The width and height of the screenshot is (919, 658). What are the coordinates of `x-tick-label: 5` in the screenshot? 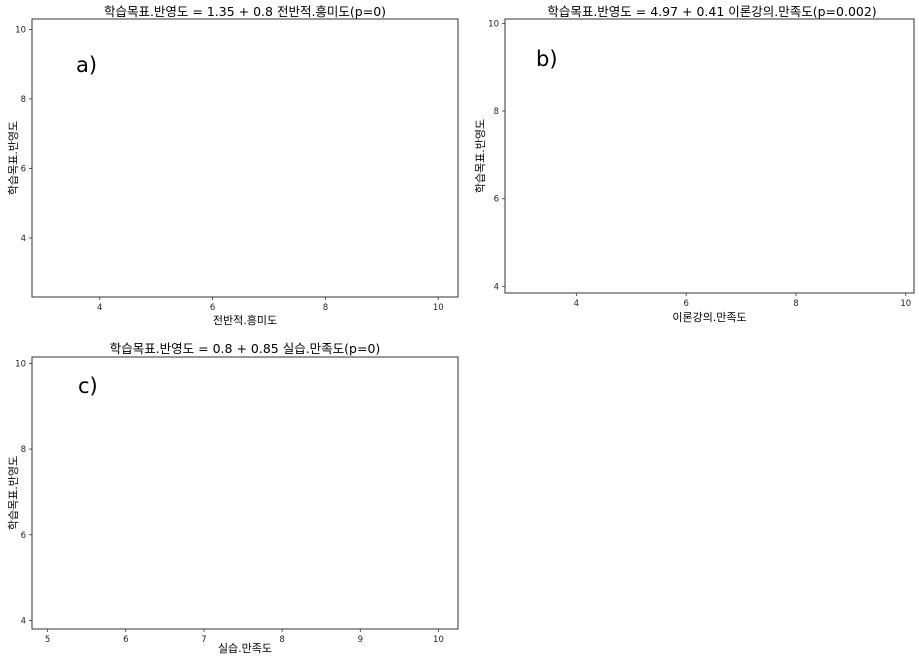 It's located at (47, 640).